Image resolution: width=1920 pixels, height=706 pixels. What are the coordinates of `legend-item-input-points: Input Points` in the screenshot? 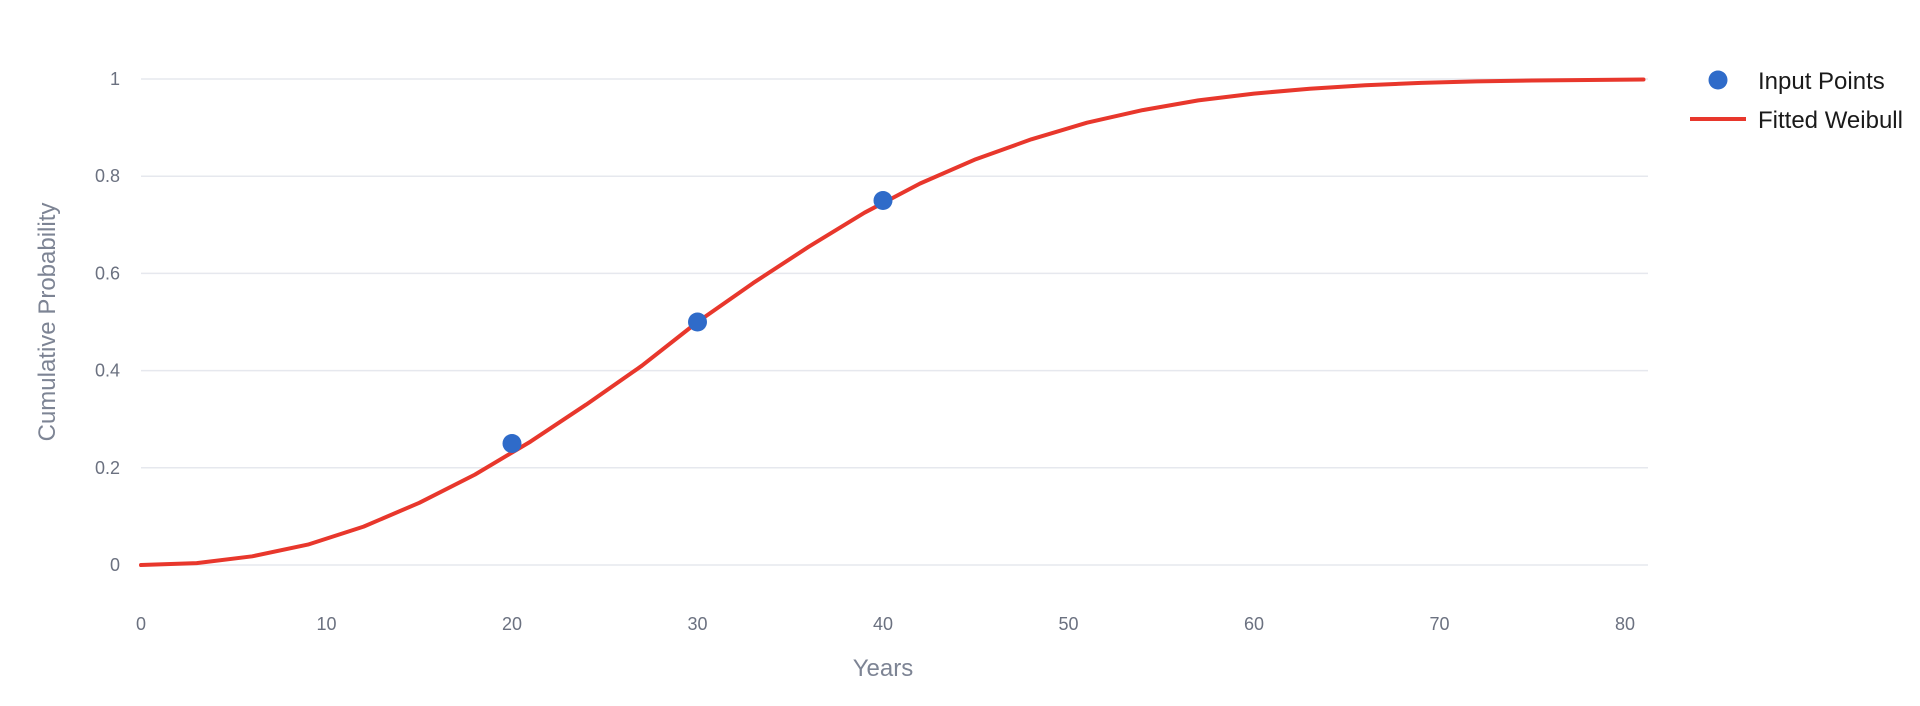 It's located at (1796, 81).